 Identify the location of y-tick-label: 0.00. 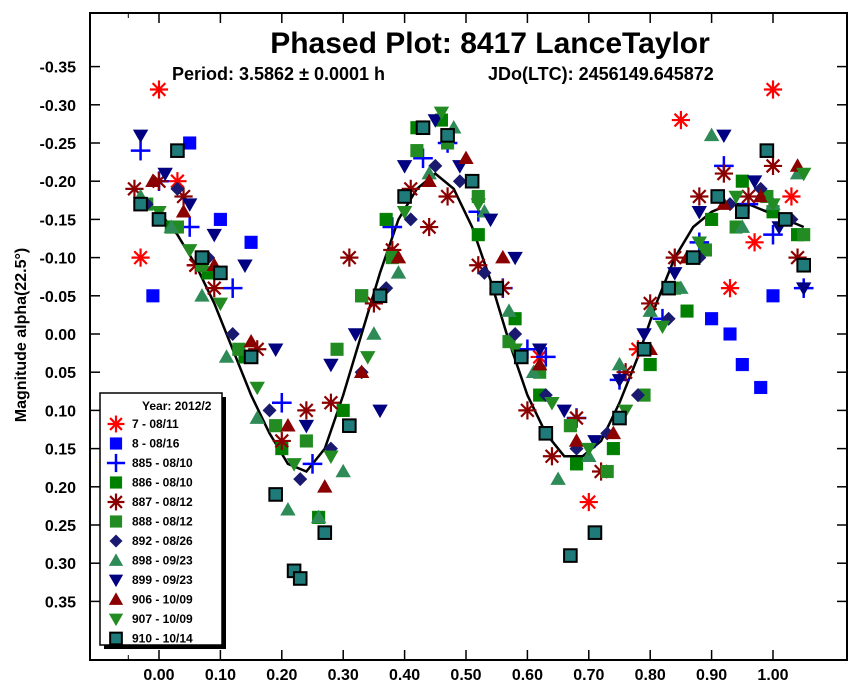
(60, 335).